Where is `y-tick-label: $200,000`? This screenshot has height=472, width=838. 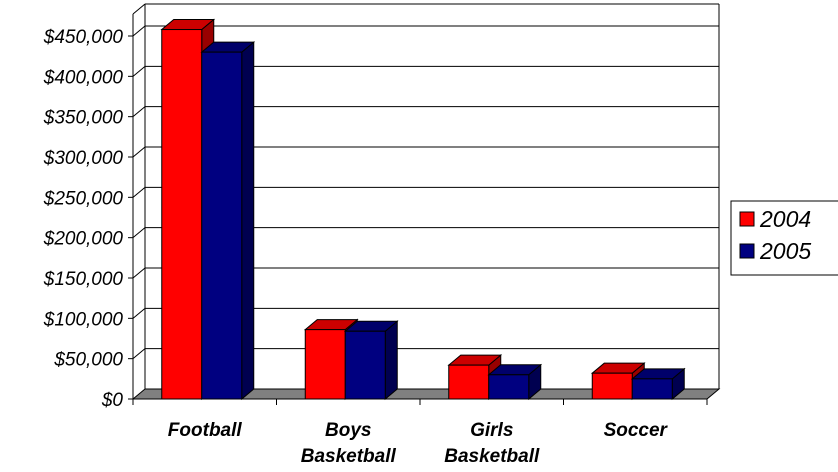
y-tick-label: $200,000 is located at coordinates (83, 239).